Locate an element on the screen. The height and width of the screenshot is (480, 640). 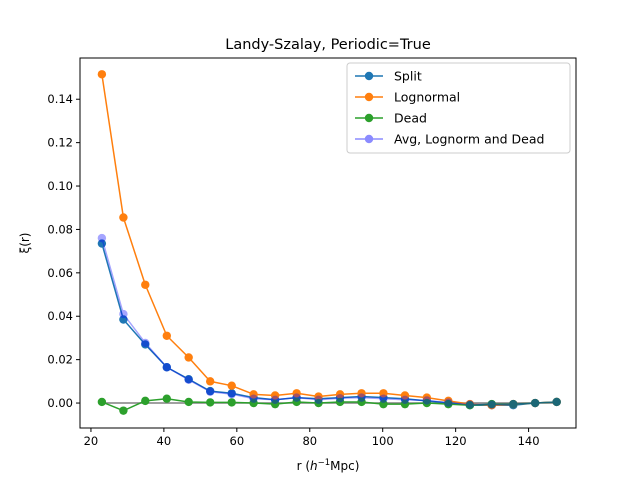
legend: Split Lognormal Dead Avg, Lognorm and Dead is located at coordinates (458, 108).